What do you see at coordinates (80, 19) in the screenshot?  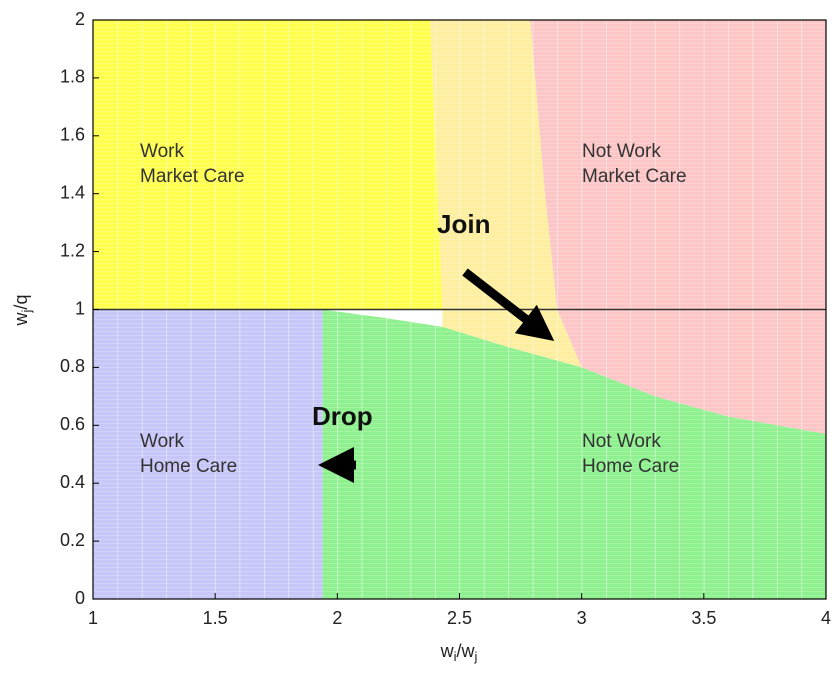 I see `y-tick-label: 2` at bounding box center [80, 19].